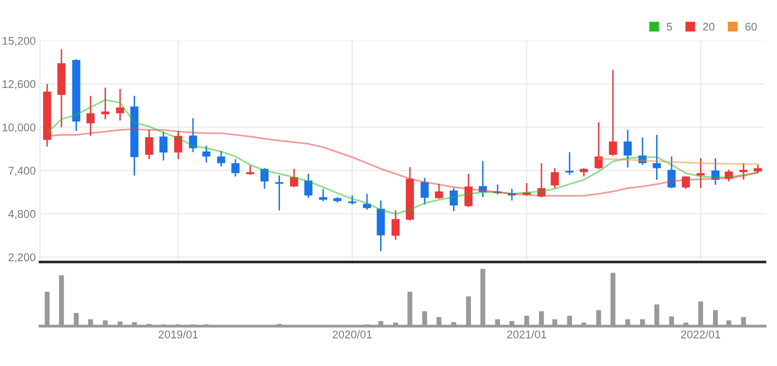 Image resolution: width=777 pixels, height=366 pixels. What do you see at coordinates (22, 215) in the screenshot?
I see `y-tick-label: 4,800` at bounding box center [22, 215].